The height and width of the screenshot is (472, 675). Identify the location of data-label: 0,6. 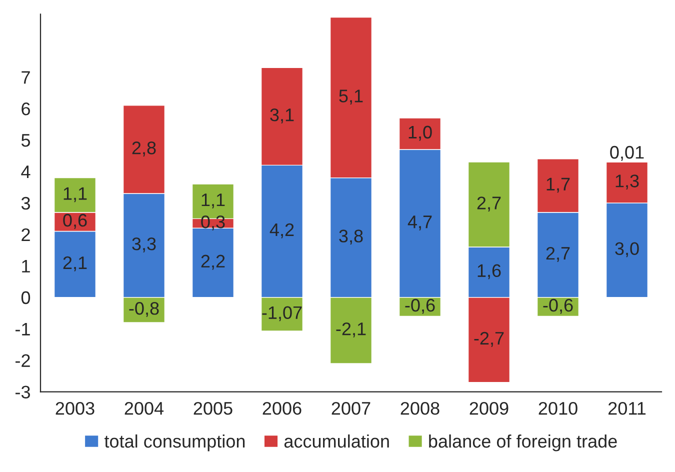
(75, 221).